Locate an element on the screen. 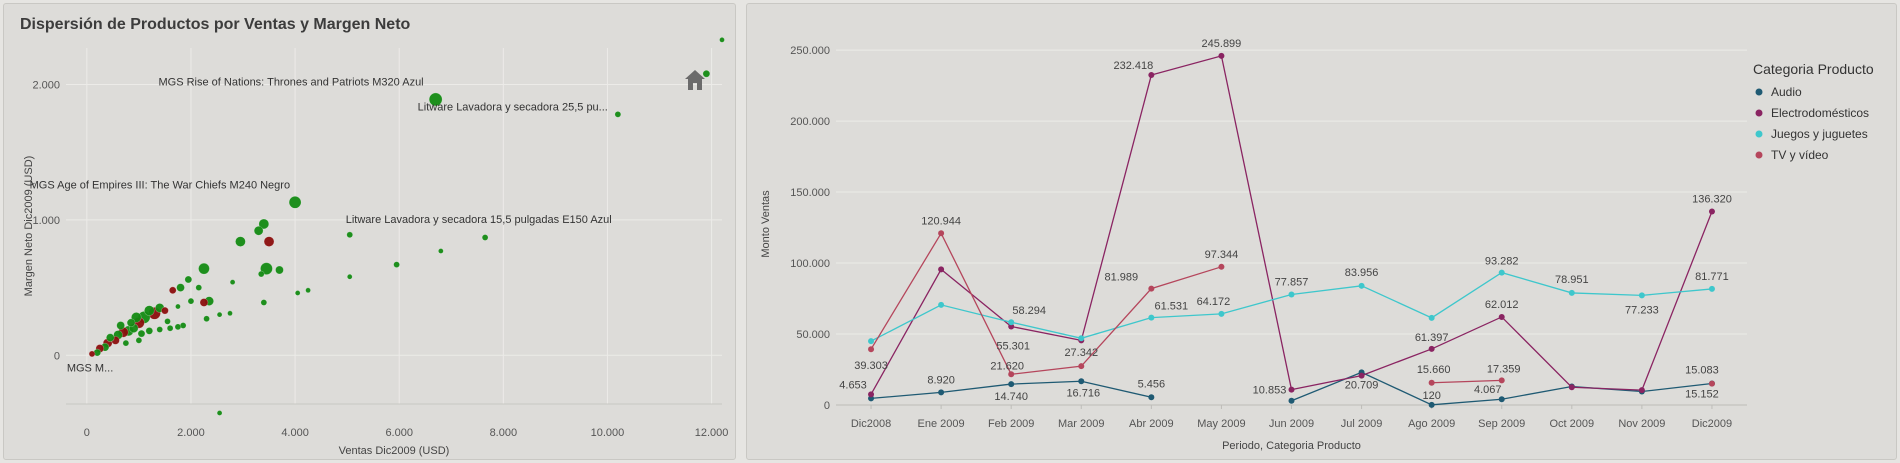 The width and height of the screenshot is (1900, 463). home-icon is located at coordinates (695, 80).